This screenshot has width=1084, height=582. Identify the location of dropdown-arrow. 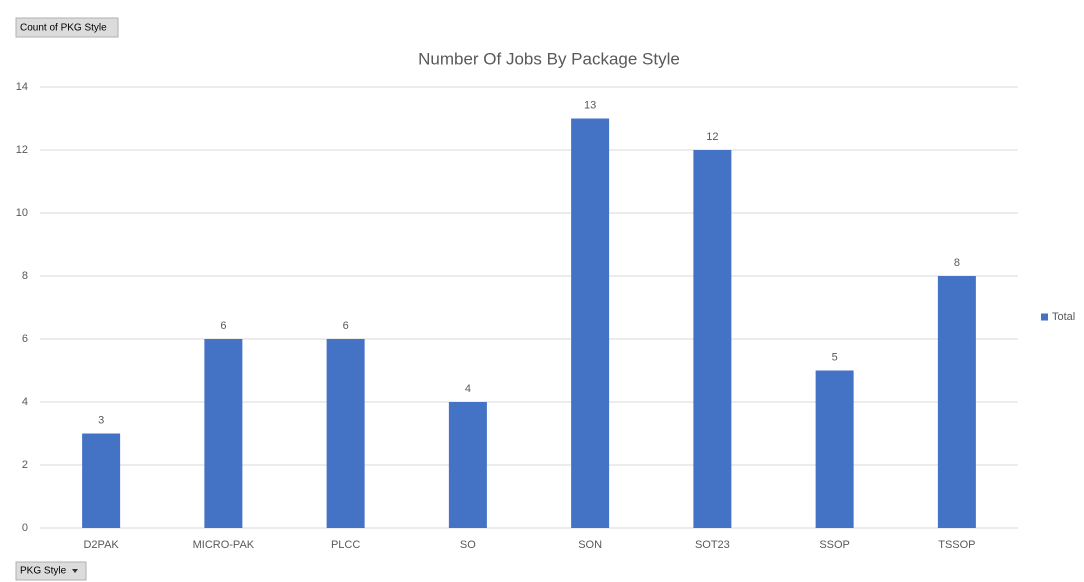
(75, 571).